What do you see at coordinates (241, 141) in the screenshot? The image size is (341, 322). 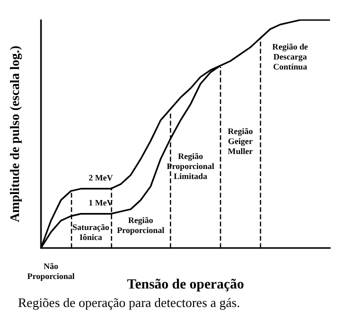 I see `annotation: Região Geiger Muller` at bounding box center [241, 141].